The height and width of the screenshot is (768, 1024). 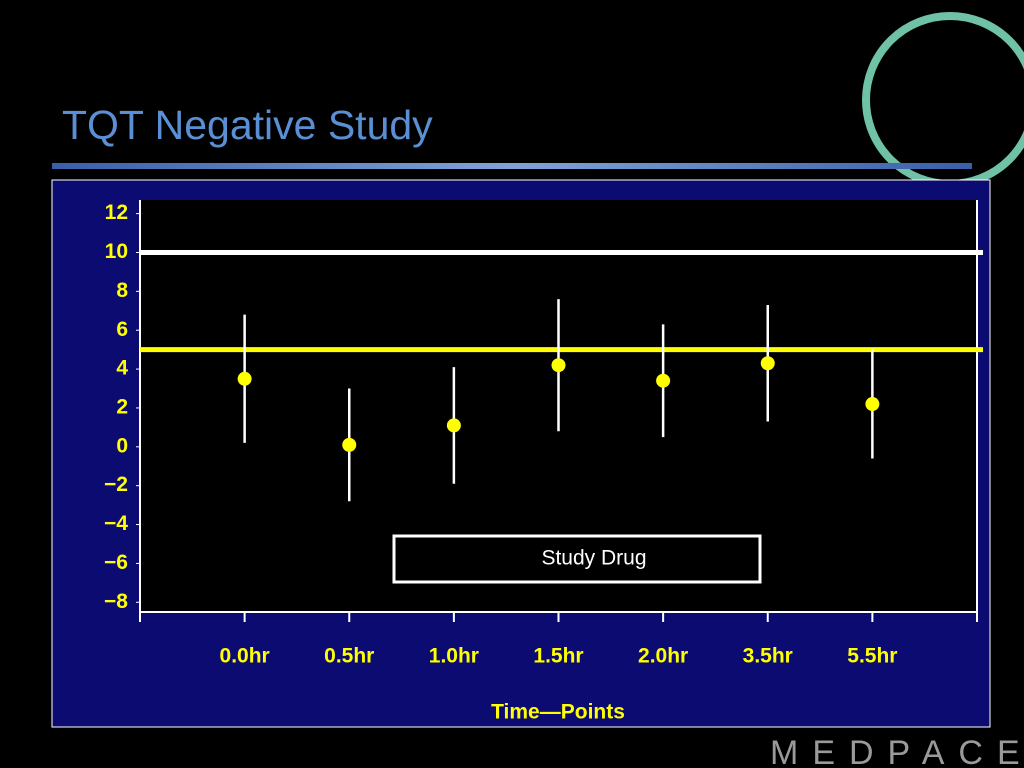 What do you see at coordinates (897, 751) in the screenshot?
I see `logo: MEDPACE` at bounding box center [897, 751].